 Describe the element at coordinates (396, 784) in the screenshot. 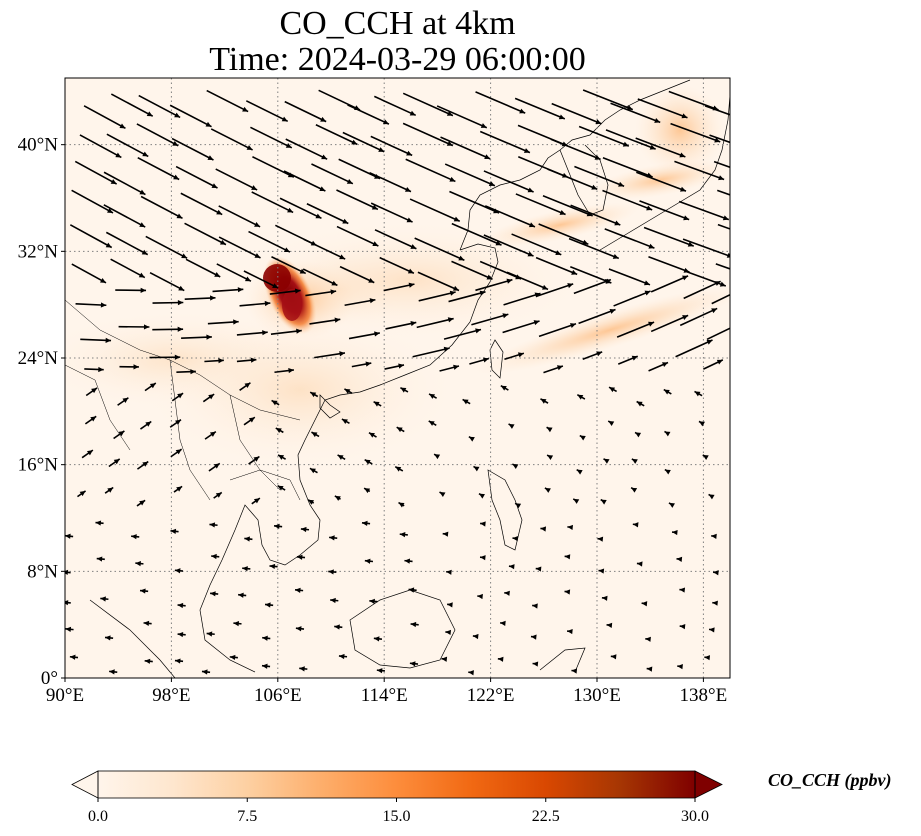

I see `colorbar-gradient` at that location.